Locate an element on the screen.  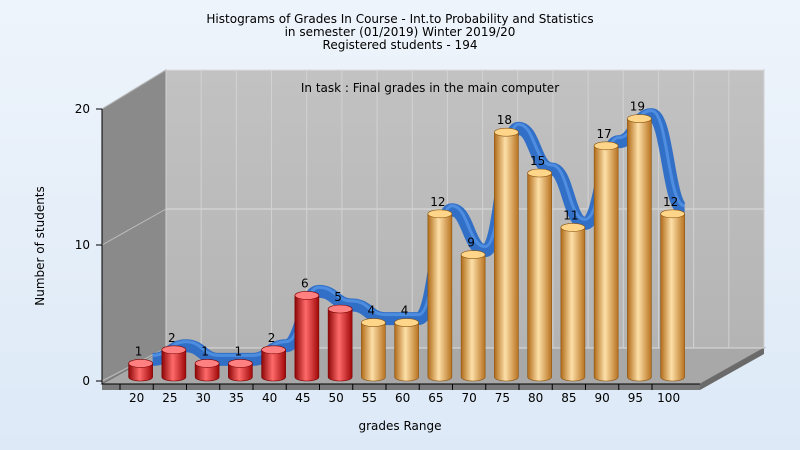
y-tick-label: 0 is located at coordinates (86, 381).